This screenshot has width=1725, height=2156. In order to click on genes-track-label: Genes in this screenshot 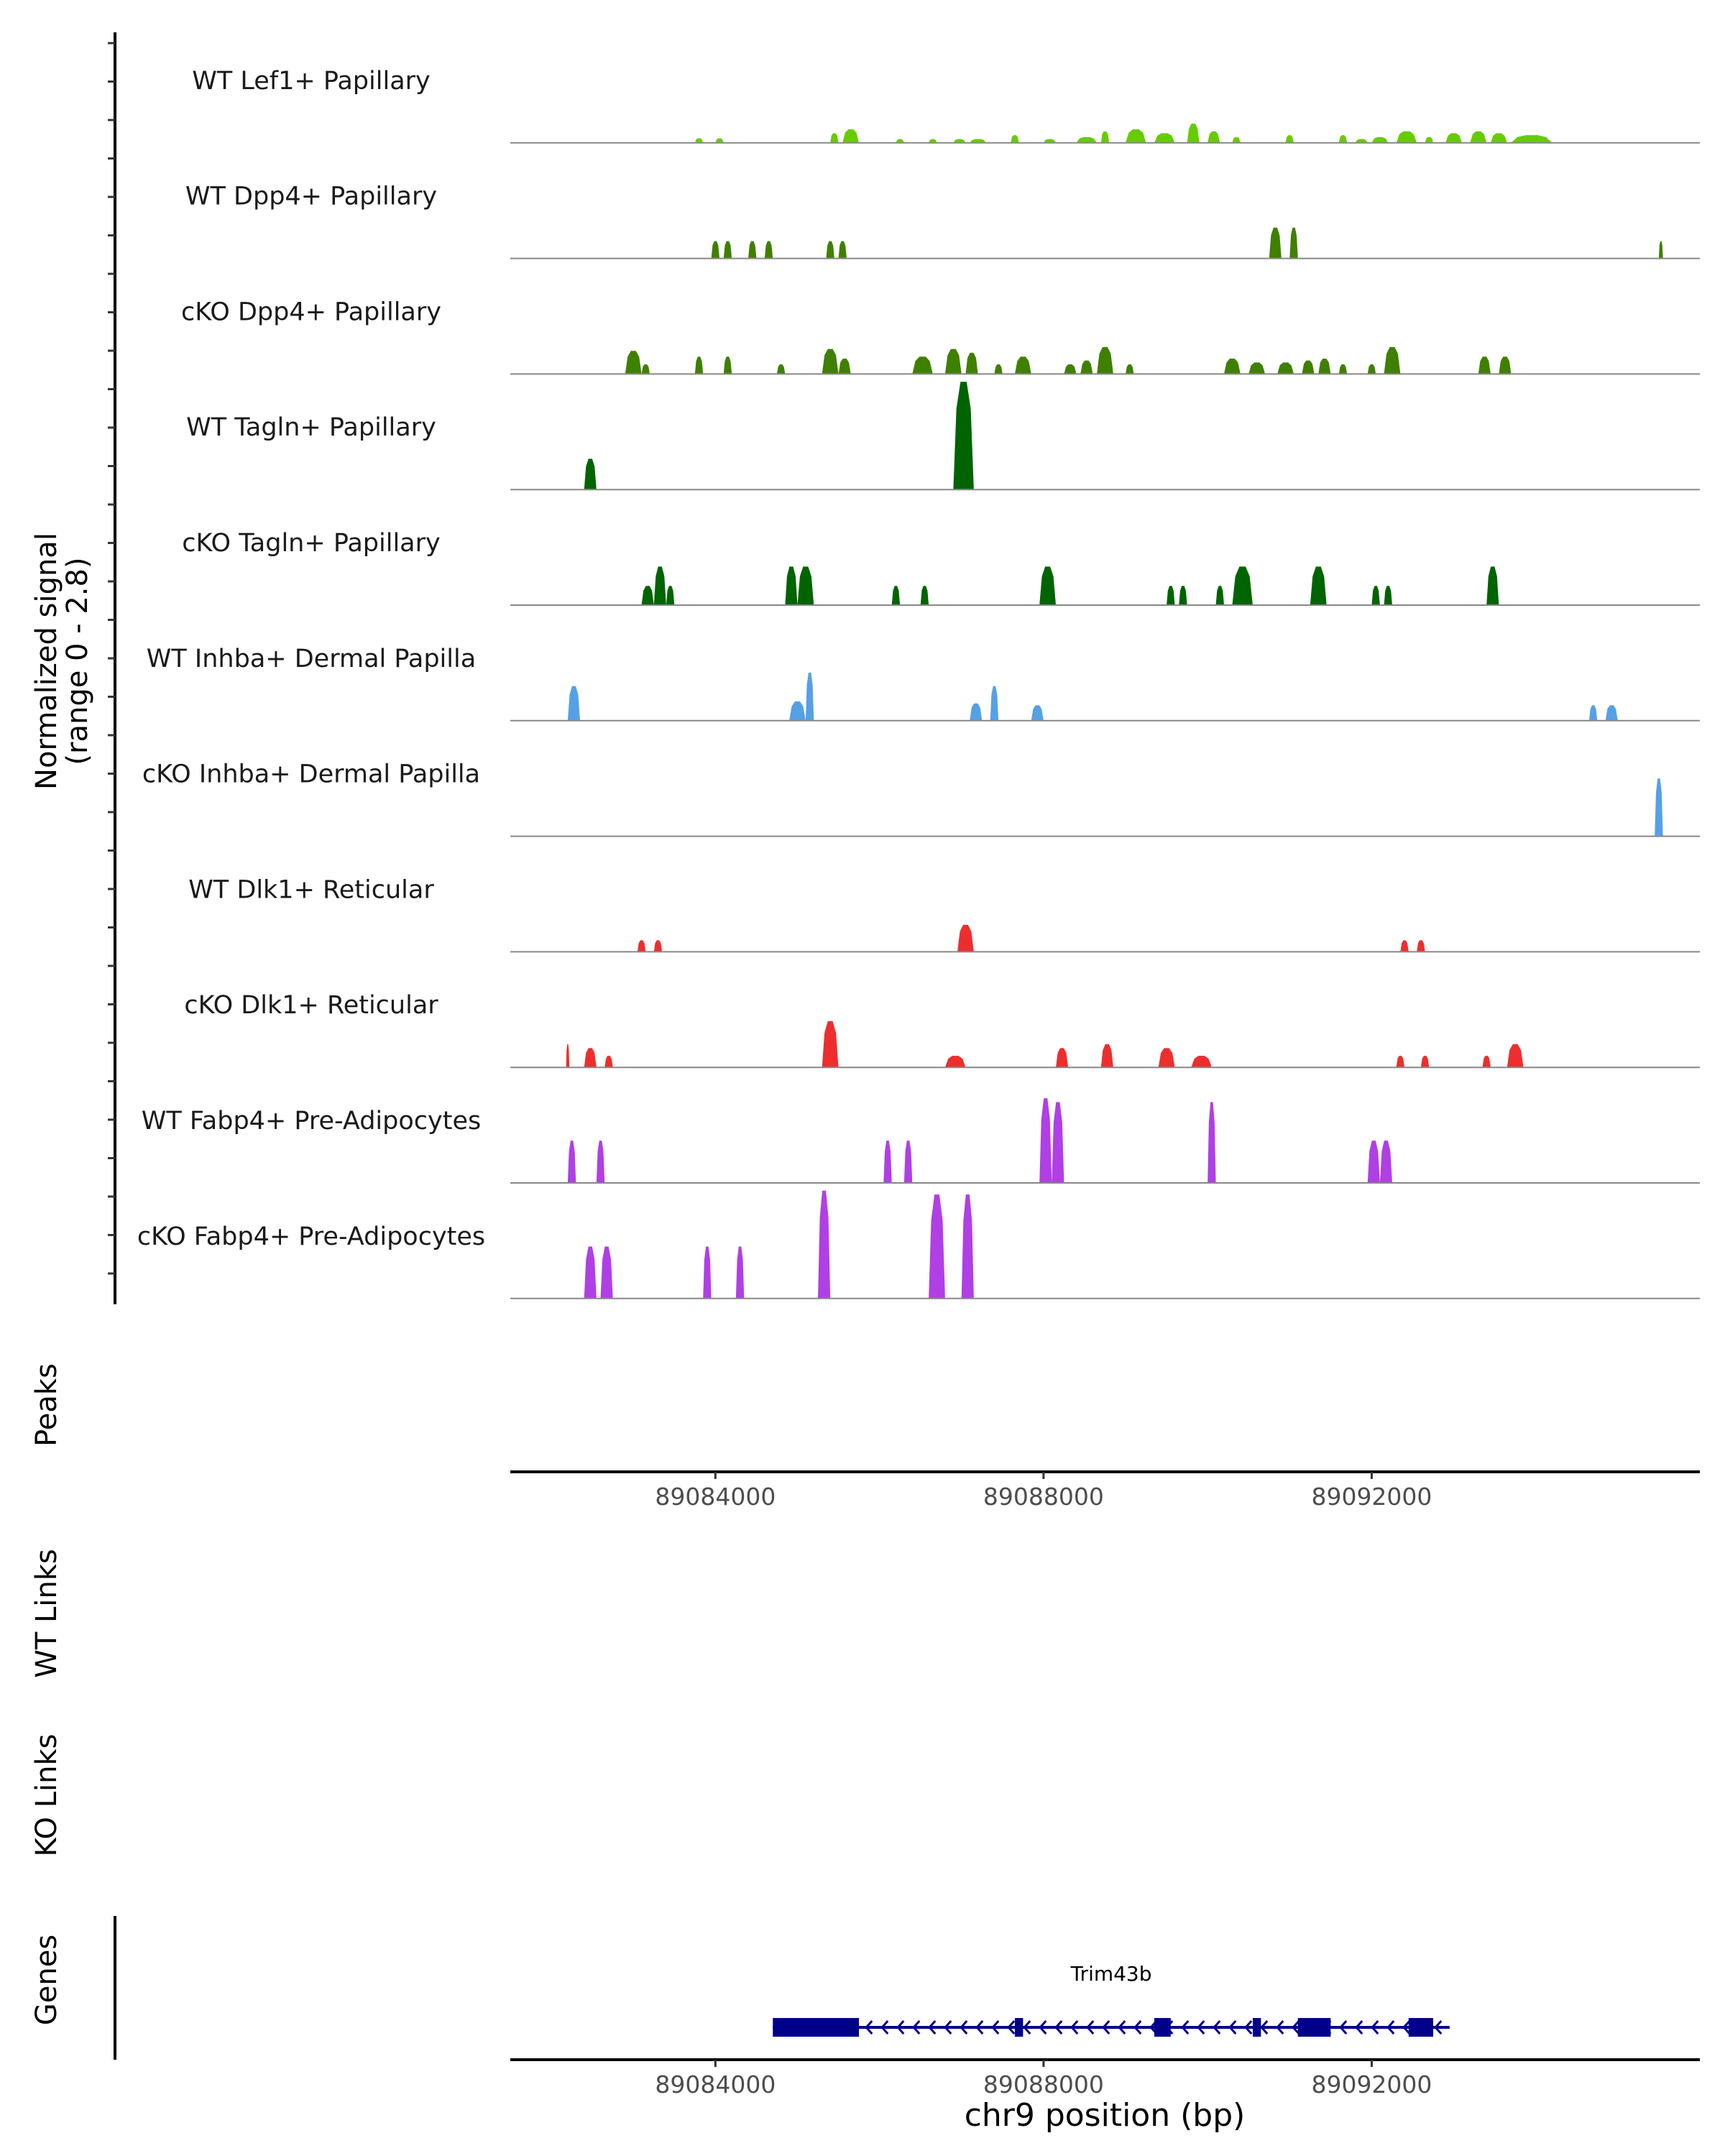, I will do `click(46, 1980)`.